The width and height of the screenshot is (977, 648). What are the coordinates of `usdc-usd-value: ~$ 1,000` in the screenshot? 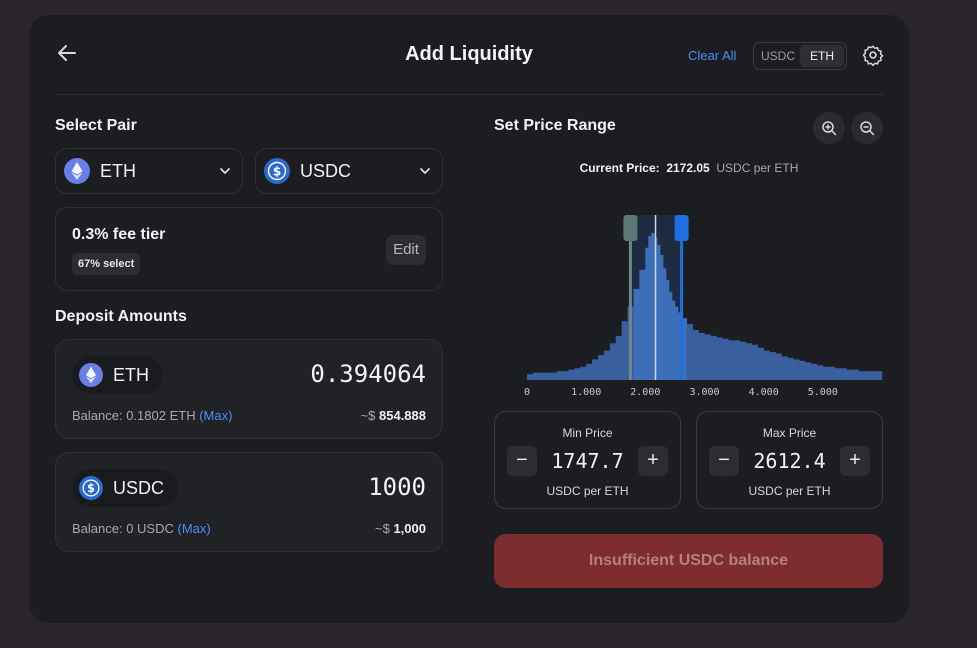 It's located at (400, 528).